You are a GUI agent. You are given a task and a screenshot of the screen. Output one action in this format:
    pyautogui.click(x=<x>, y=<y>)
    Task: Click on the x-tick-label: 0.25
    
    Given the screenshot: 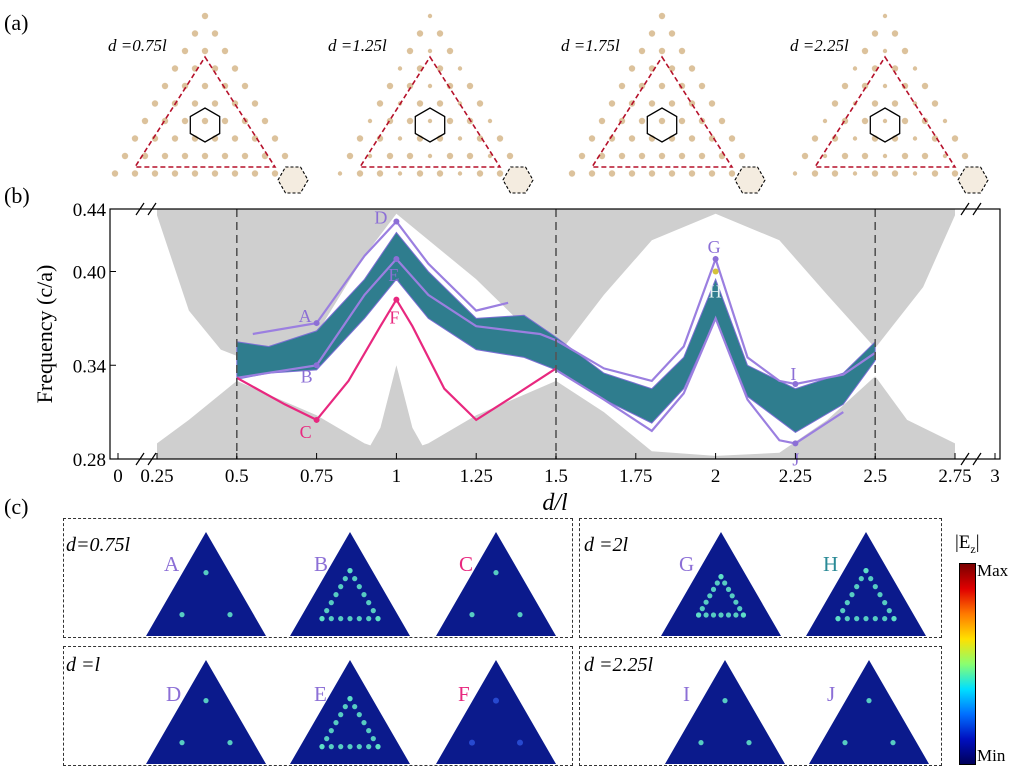 What is the action you would take?
    pyautogui.click(x=156, y=476)
    